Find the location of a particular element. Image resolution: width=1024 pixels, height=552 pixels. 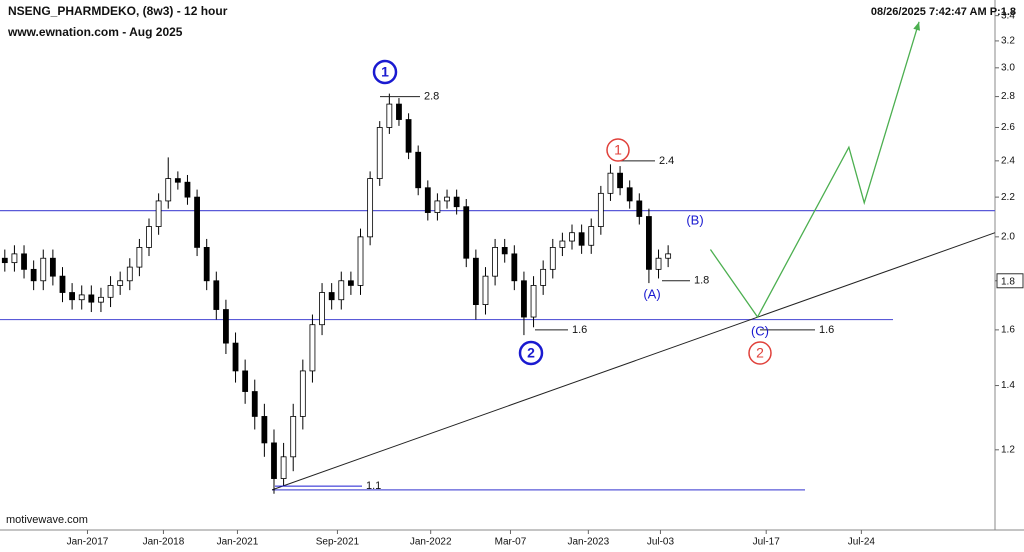

y-tick-label: 3.2 is located at coordinates (1008, 41).